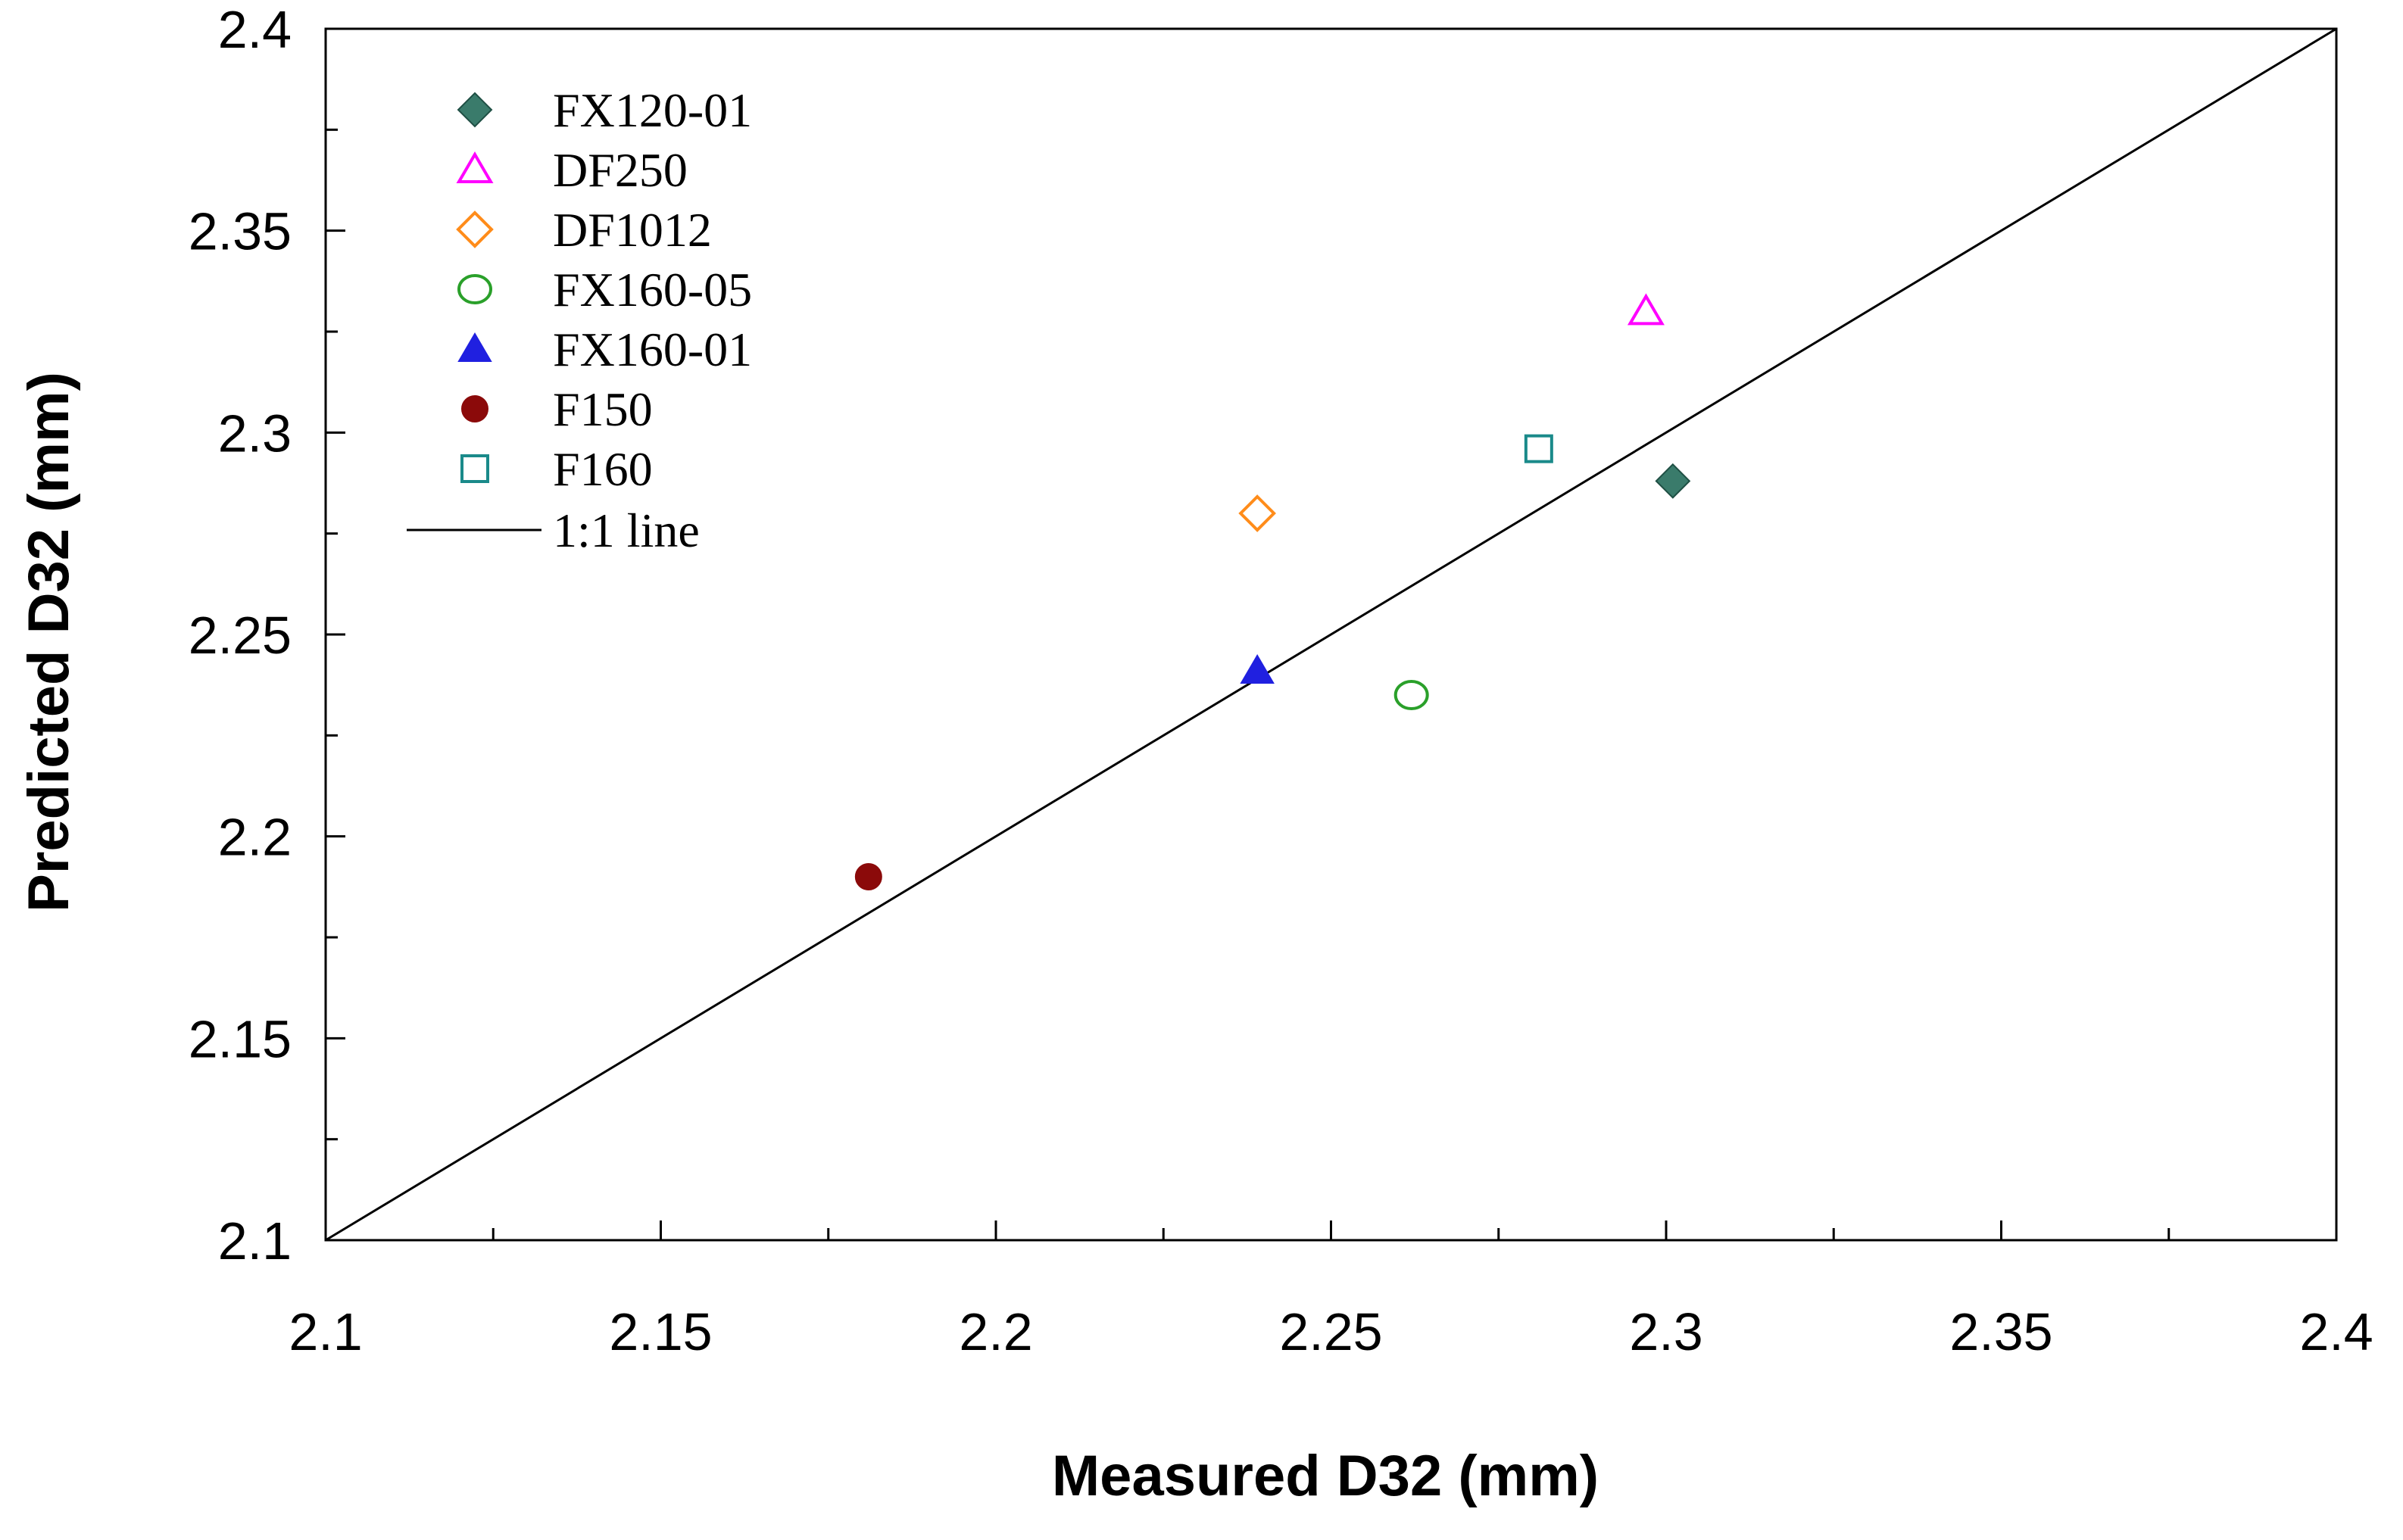  Describe the element at coordinates (1325, 1476) in the screenshot. I see `x-axis-title: Measured D32 (mm)` at that location.